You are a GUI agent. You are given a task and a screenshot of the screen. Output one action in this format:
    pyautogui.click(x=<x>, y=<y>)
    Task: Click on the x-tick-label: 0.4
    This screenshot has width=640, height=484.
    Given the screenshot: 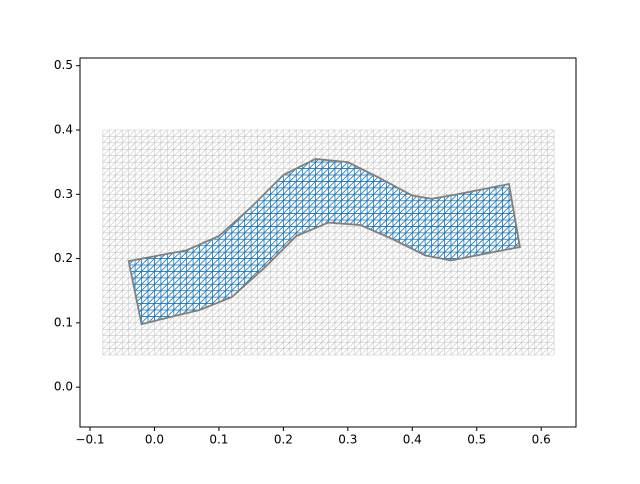 What is the action you would take?
    pyautogui.click(x=412, y=440)
    